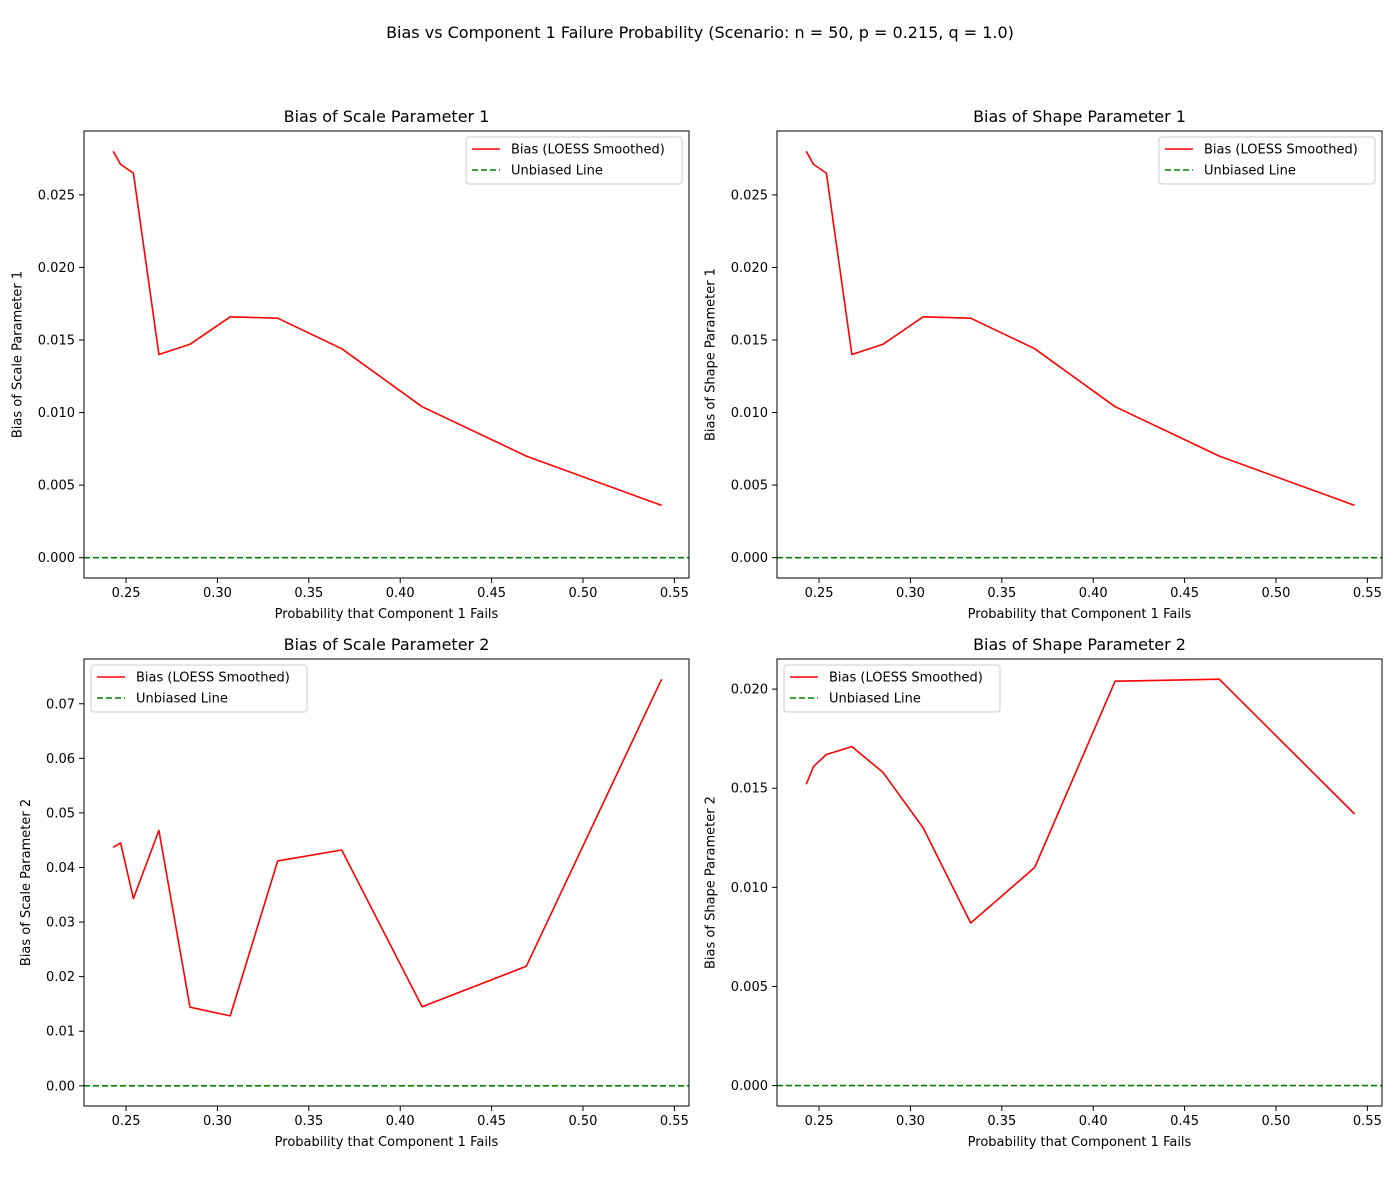 Image resolution: width=1400 pixels, height=1200 pixels. Describe the element at coordinates (60, 1032) in the screenshot. I see `y-tick-label: 0.01` at that location.